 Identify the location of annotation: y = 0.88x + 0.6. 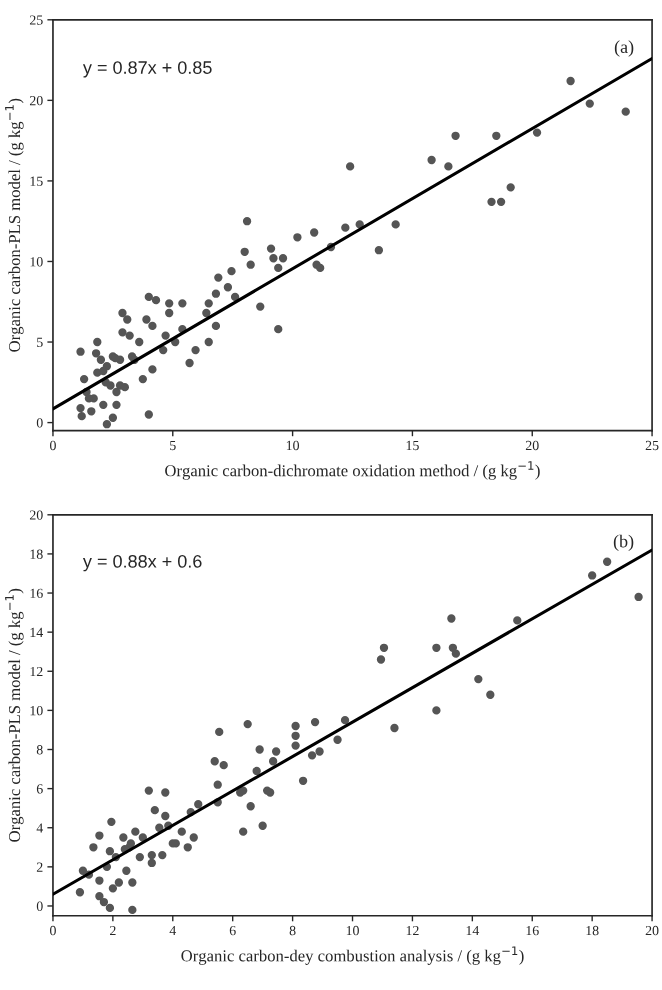
(142, 563).